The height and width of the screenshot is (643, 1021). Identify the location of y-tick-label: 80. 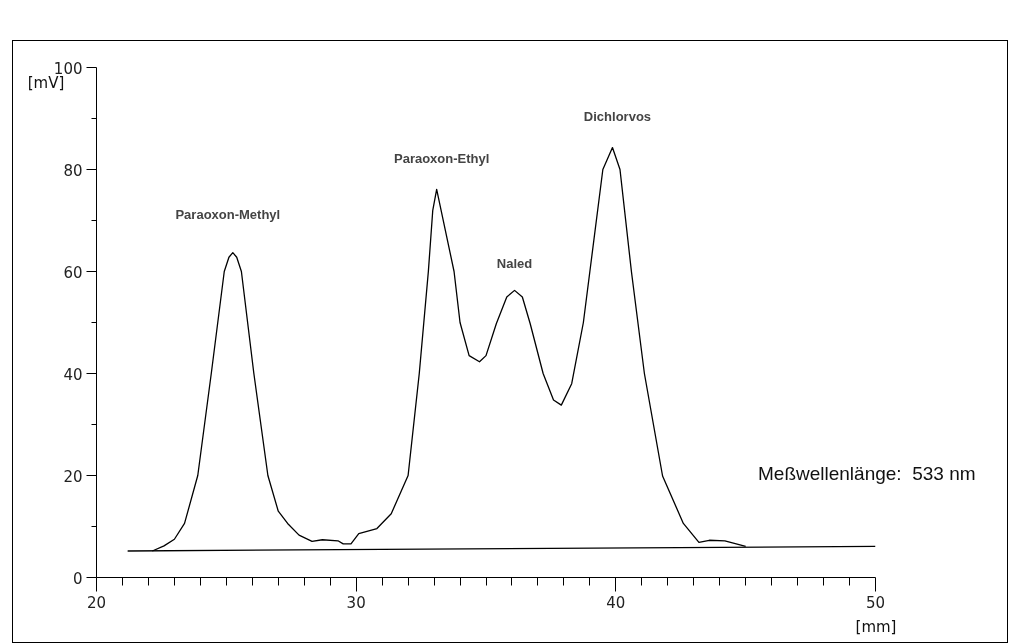
(73, 170).